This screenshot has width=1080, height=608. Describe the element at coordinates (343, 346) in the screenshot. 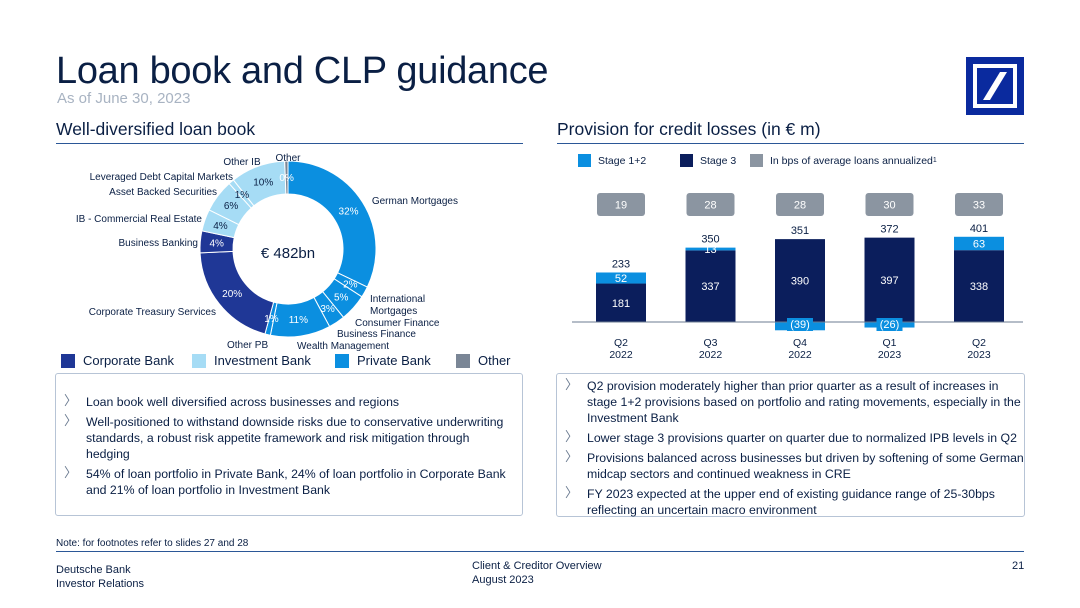

I see `cat-label-wealth-management: Wealth Management` at that location.